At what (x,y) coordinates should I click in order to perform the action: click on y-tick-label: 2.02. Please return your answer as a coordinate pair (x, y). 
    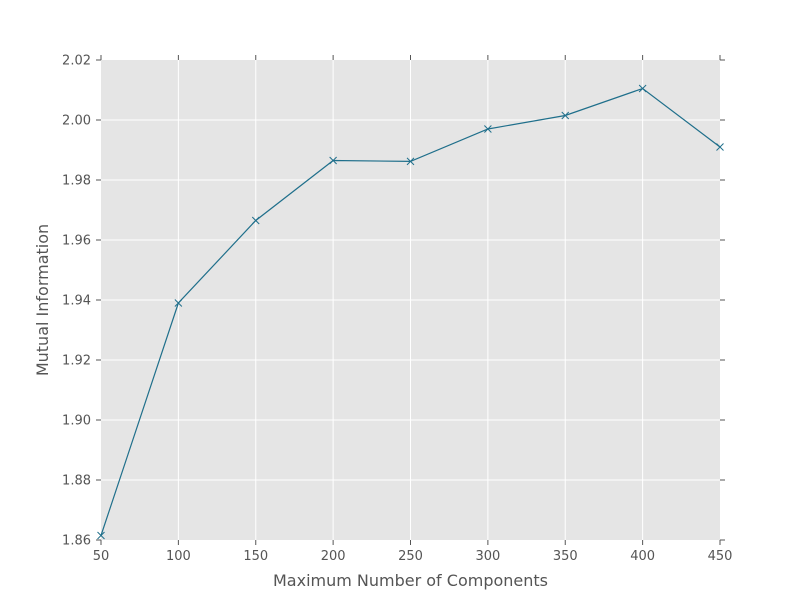
    Looking at the image, I should click on (76, 61).